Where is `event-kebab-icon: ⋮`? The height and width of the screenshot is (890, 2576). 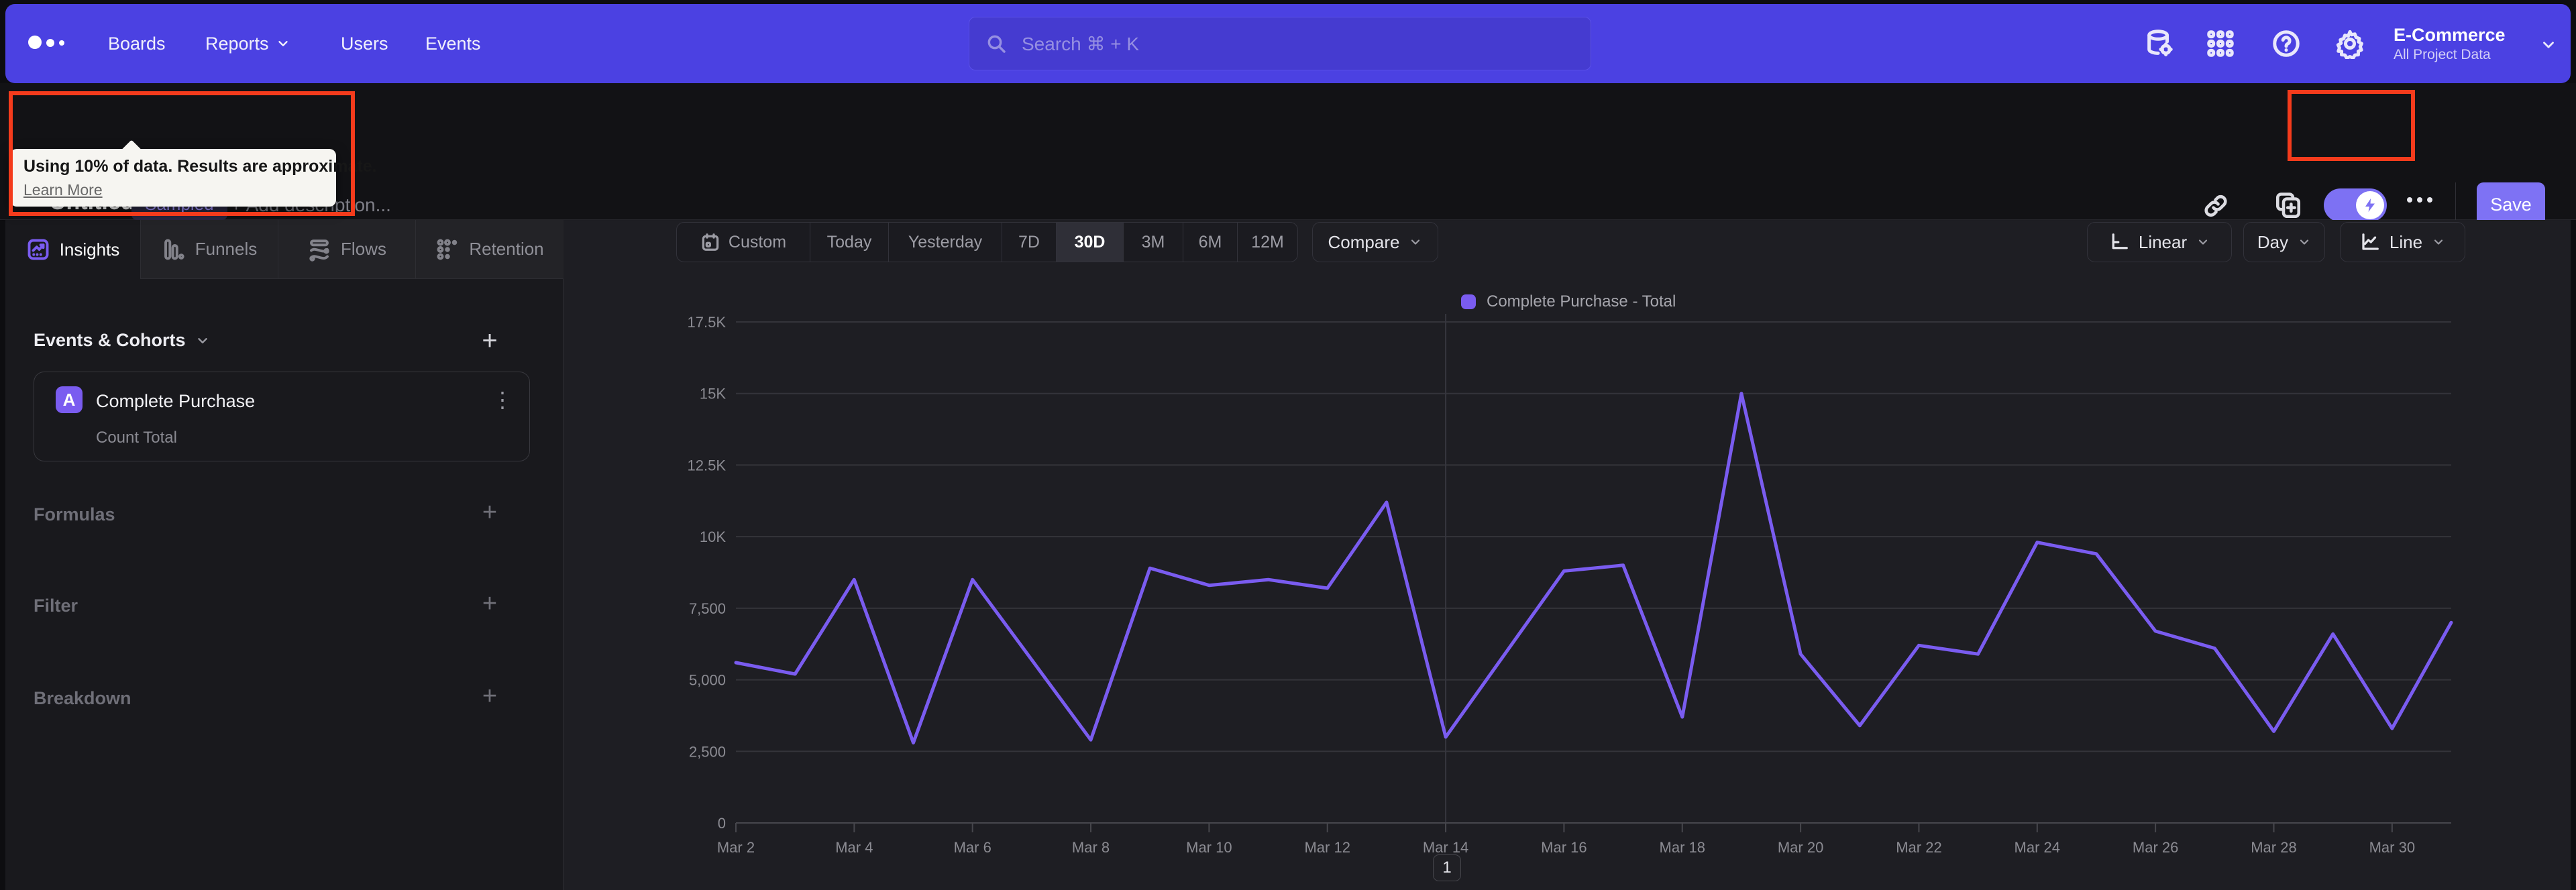
event-kebab-icon: ⋮ is located at coordinates (502, 400).